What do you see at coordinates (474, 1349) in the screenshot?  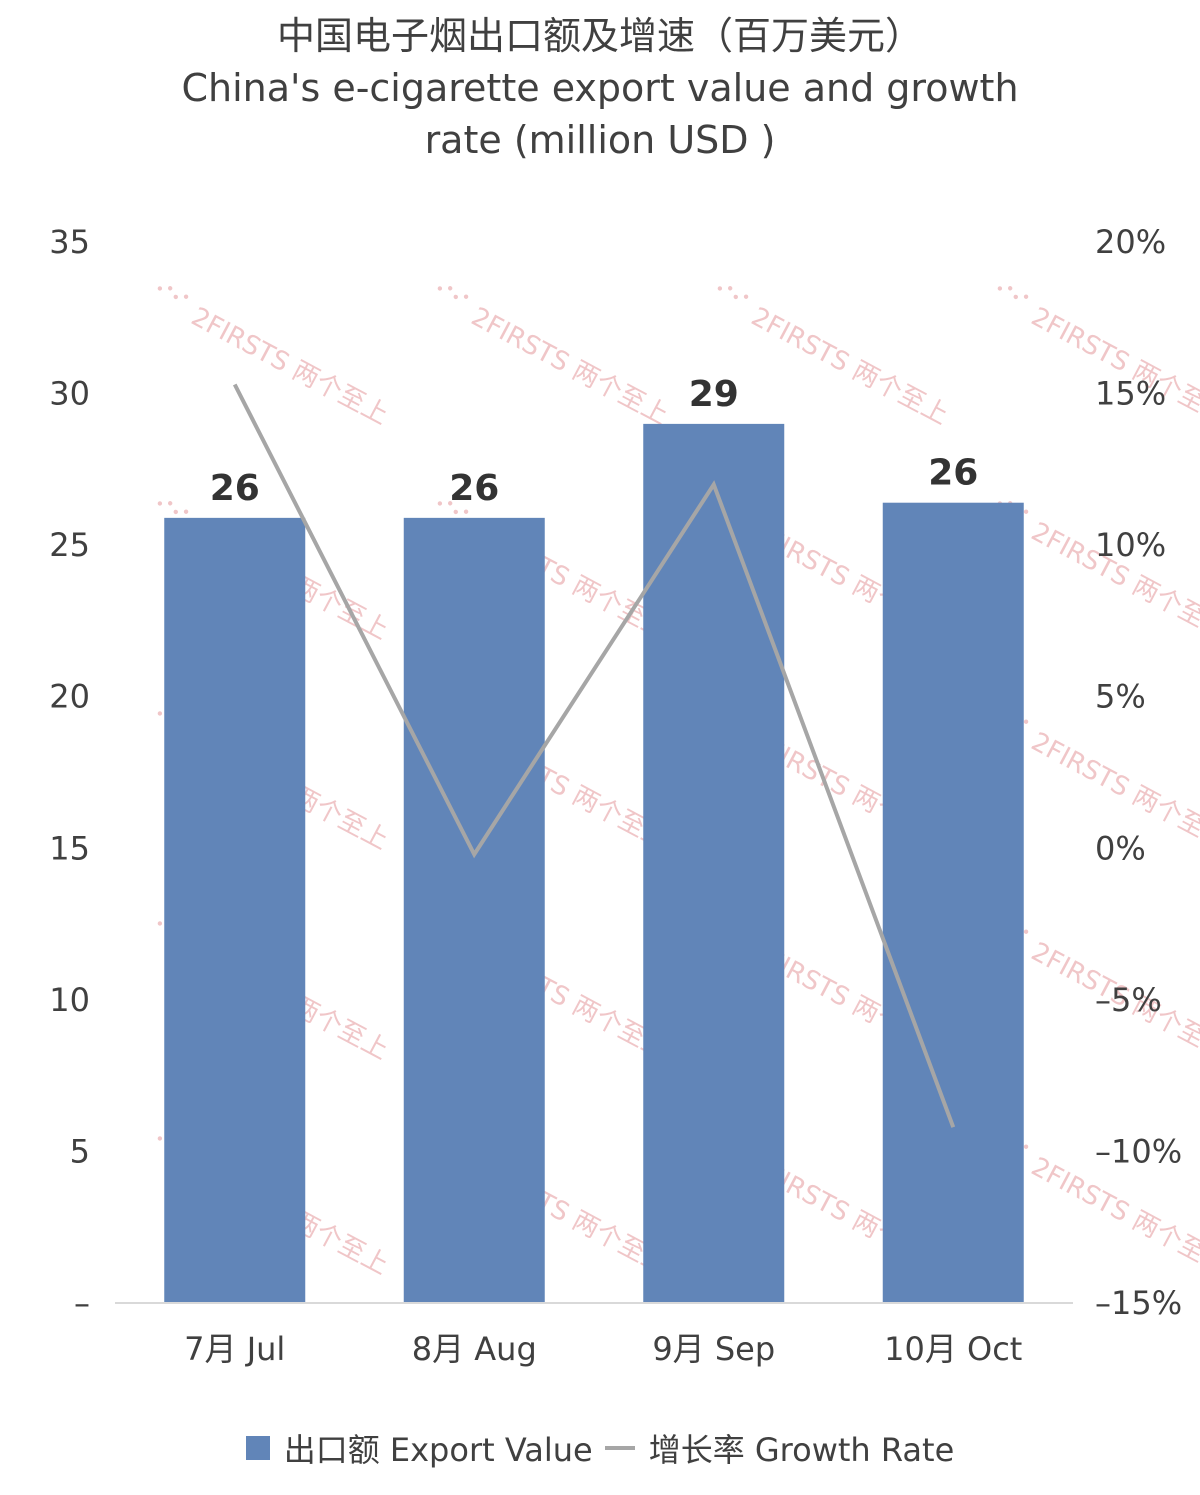 I see `x-axis-tick-label: 8月 Aug` at bounding box center [474, 1349].